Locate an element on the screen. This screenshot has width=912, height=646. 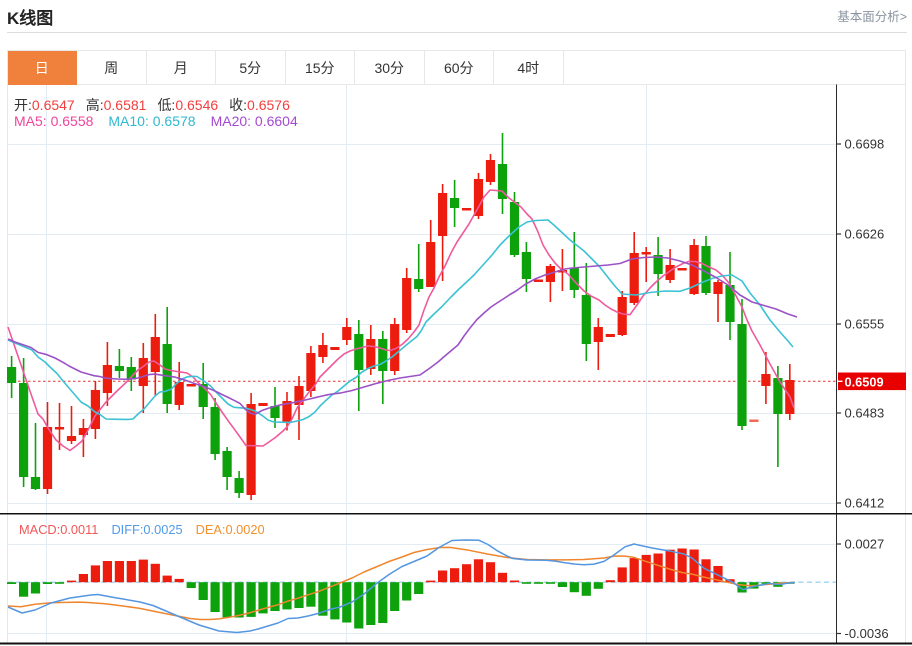
svg-text: 0.6412 is located at coordinates (865, 503).